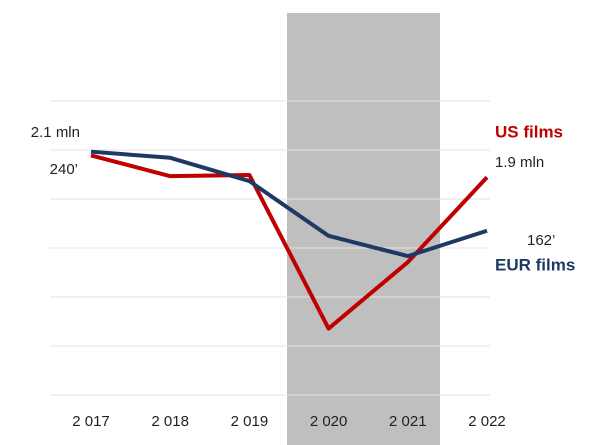 Image resolution: width=605 pixels, height=445 pixels. I want to click on value-label: 162’, so click(541, 240).